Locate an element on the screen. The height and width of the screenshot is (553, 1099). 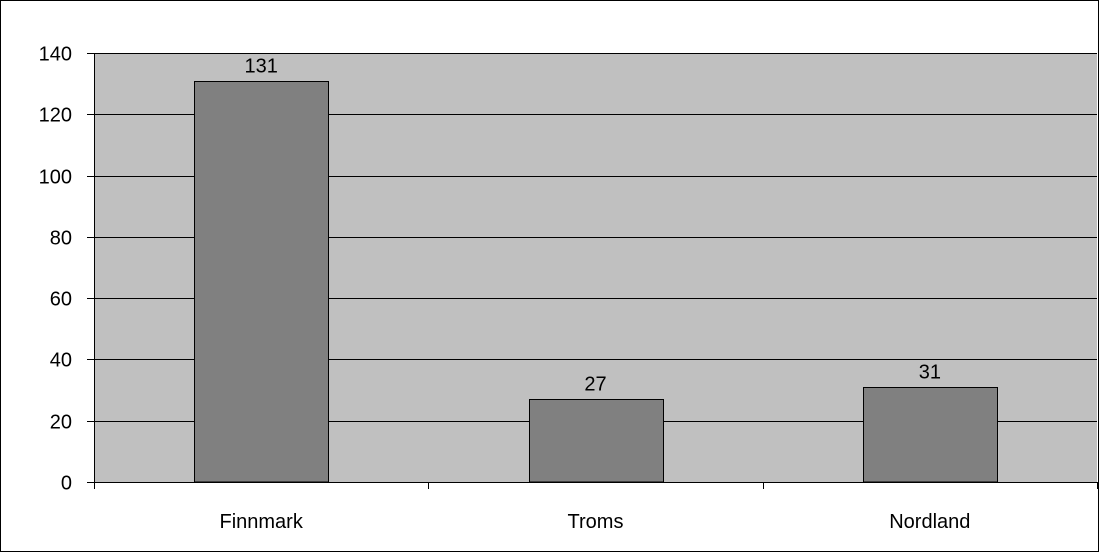
y-tick-label-80: 80 is located at coordinates (61, 239).